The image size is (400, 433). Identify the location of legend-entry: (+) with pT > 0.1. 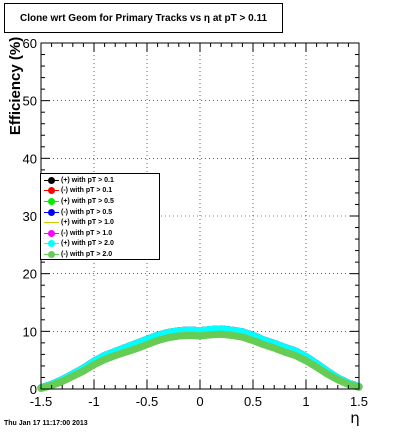
(100, 180).